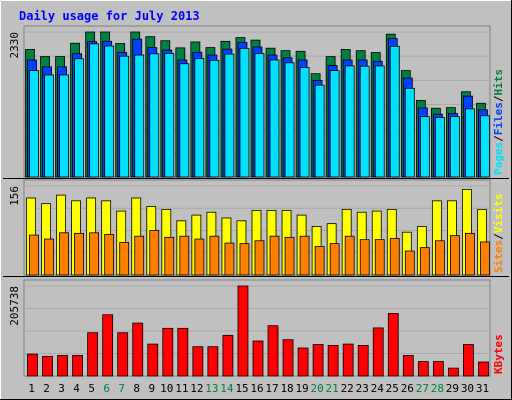 This screenshot has width=512, height=400. What do you see at coordinates (301, 388) in the screenshot?
I see `x-tick-label: 19` at bounding box center [301, 388].